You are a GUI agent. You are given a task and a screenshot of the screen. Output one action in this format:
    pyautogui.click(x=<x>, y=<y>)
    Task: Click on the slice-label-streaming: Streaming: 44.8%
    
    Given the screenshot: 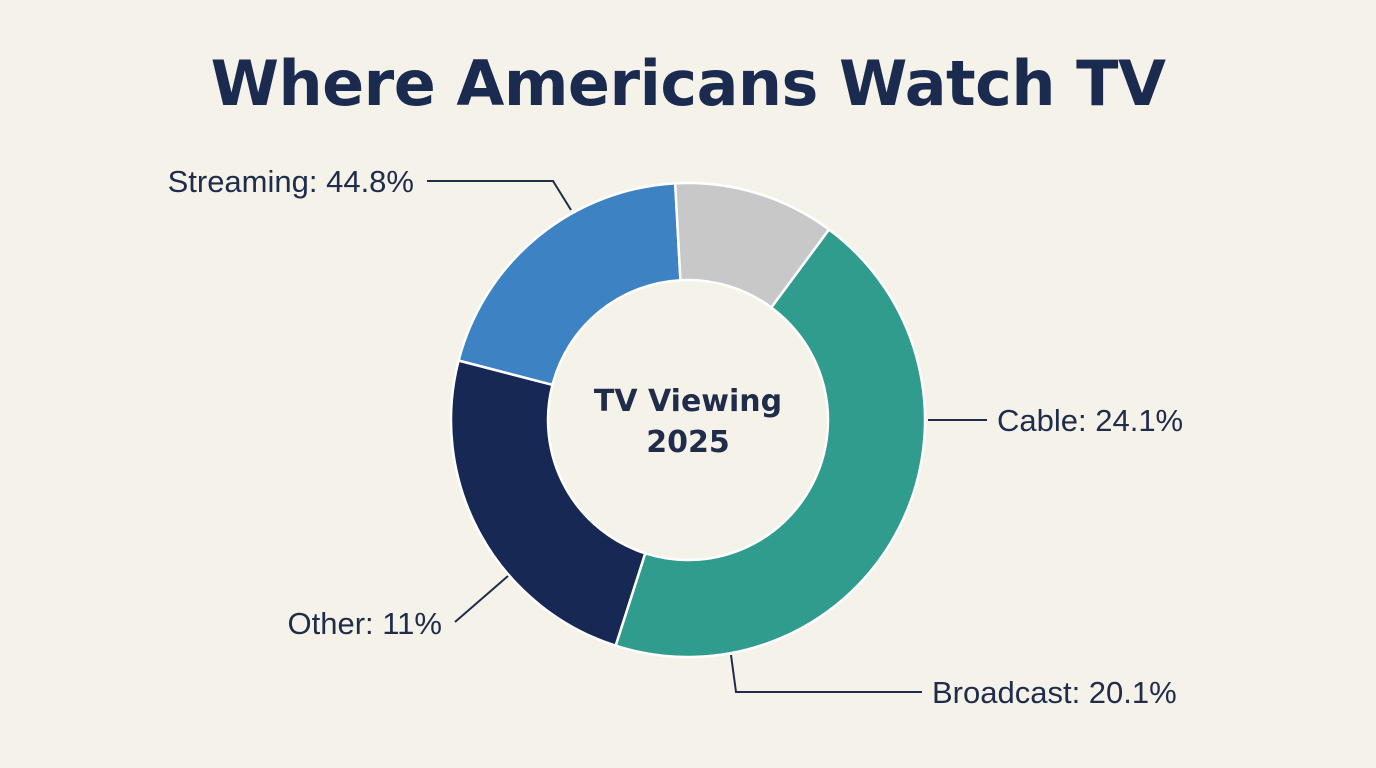 What is the action you would take?
    pyautogui.click(x=291, y=181)
    